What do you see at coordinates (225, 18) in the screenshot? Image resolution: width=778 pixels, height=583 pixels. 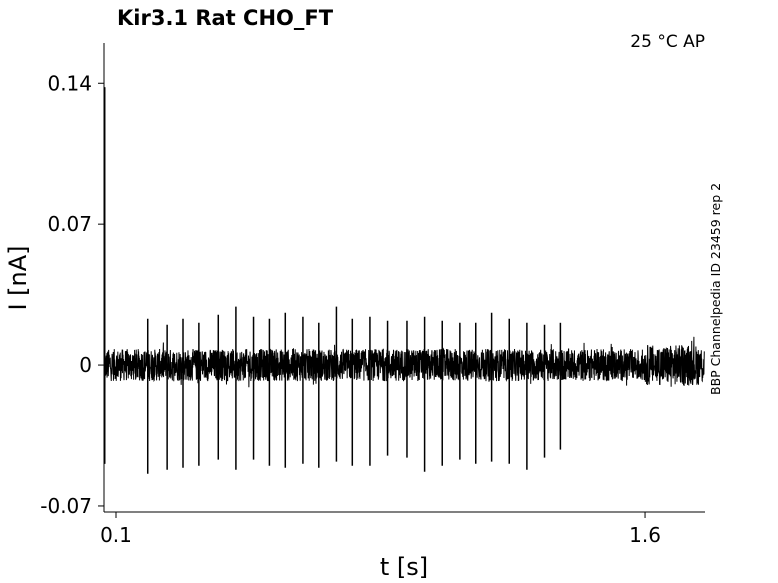 I see `chart-title: Kir3.1 Rat CHO_FT` at bounding box center [225, 18].